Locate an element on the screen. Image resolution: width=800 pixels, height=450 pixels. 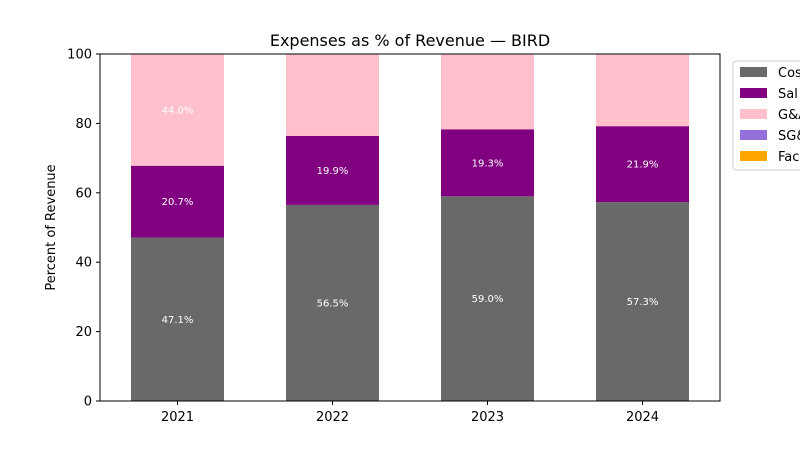
y-axis: 0 20 40 60 80 100 is located at coordinates (83, 229).